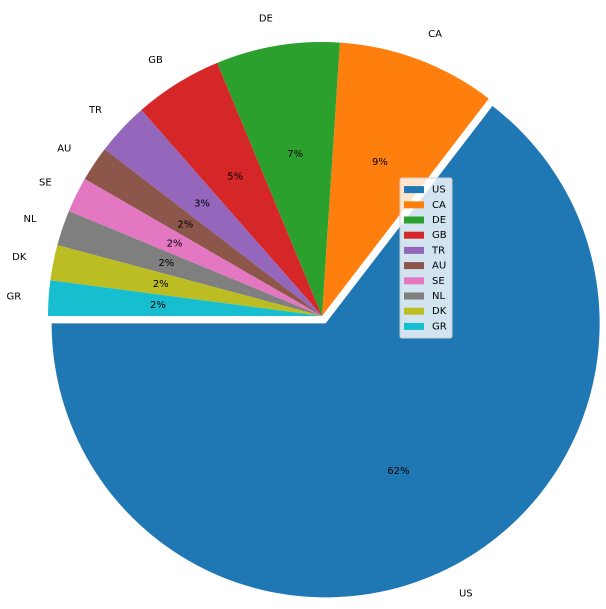 Image resolution: width=606 pixels, height=609 pixels. I want to click on legend-label-gb: GB, so click(439, 235).